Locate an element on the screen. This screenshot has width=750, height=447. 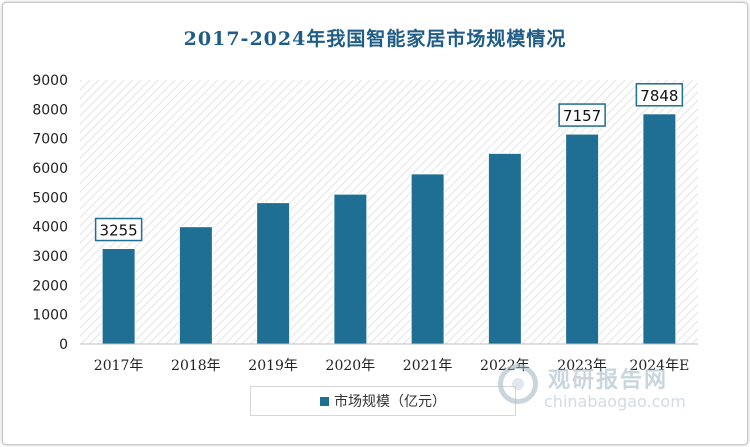
data-label: 7848 is located at coordinates (659, 96).